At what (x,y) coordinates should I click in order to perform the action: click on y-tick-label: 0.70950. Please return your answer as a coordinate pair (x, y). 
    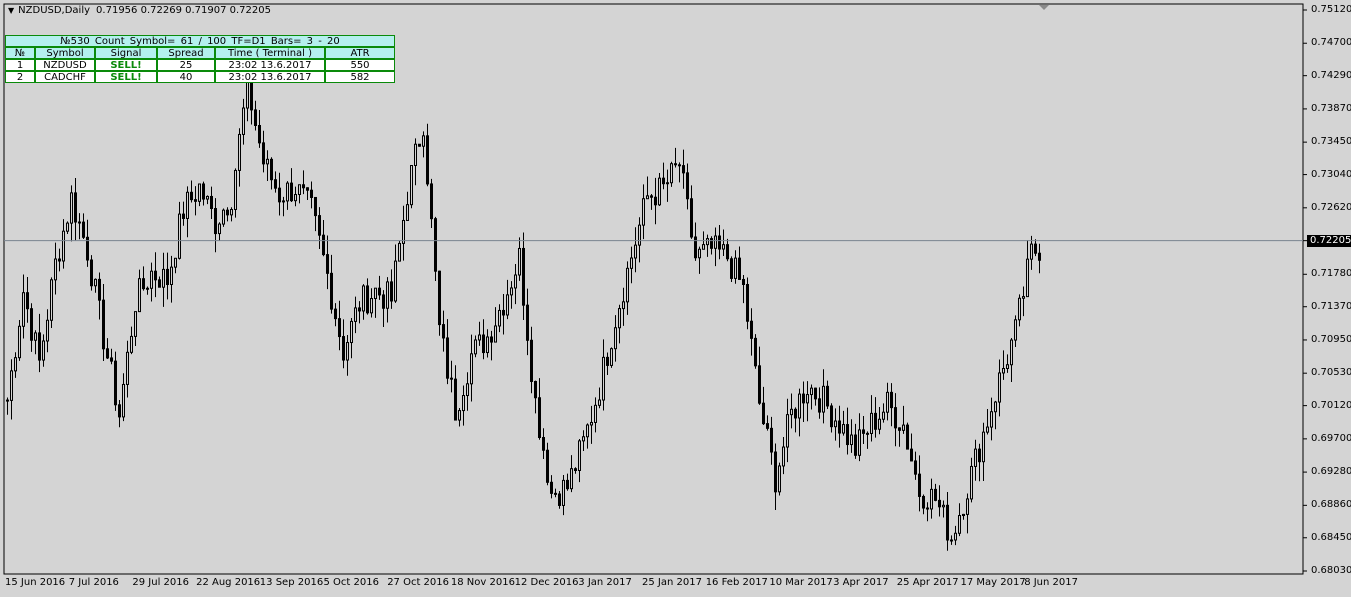
    Looking at the image, I should click on (1331, 339).